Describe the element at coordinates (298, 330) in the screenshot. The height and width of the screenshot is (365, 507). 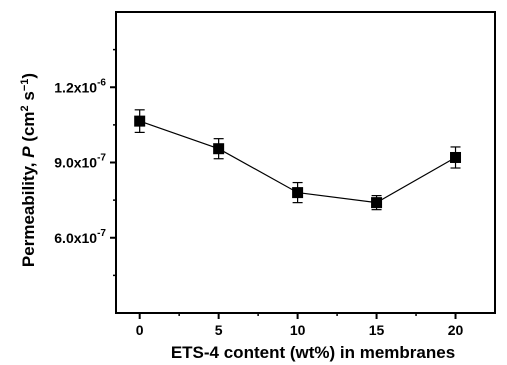
I see `x-tick-label: 10` at that location.